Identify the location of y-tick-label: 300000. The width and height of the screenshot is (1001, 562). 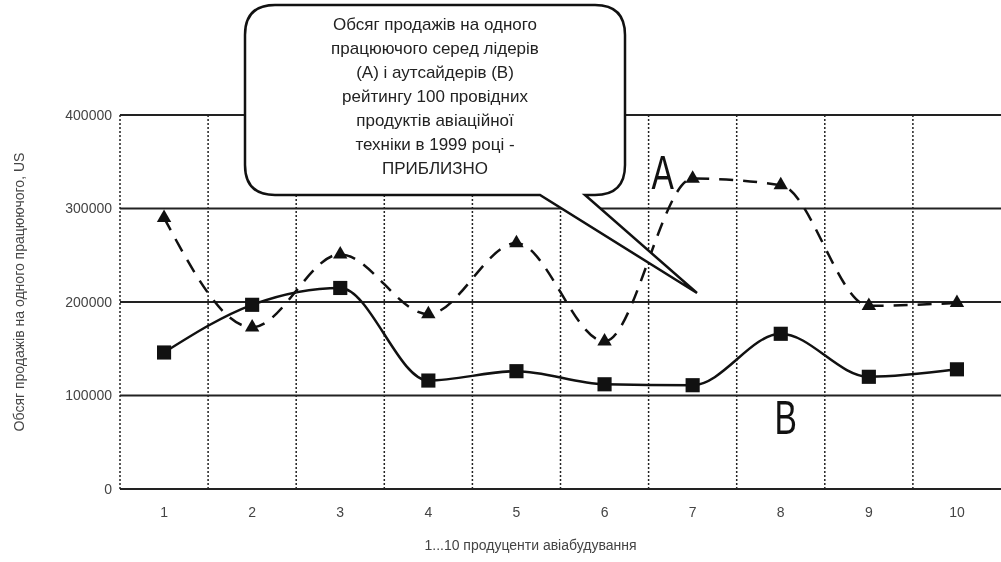
(89, 208).